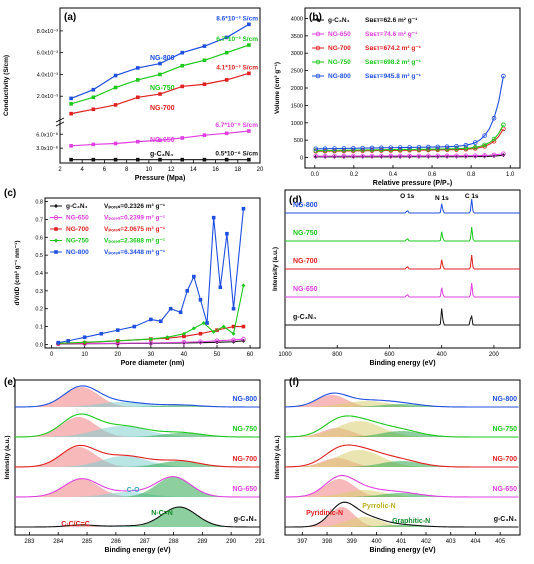  I want to click on panel-f-frame, so click(402, 457).